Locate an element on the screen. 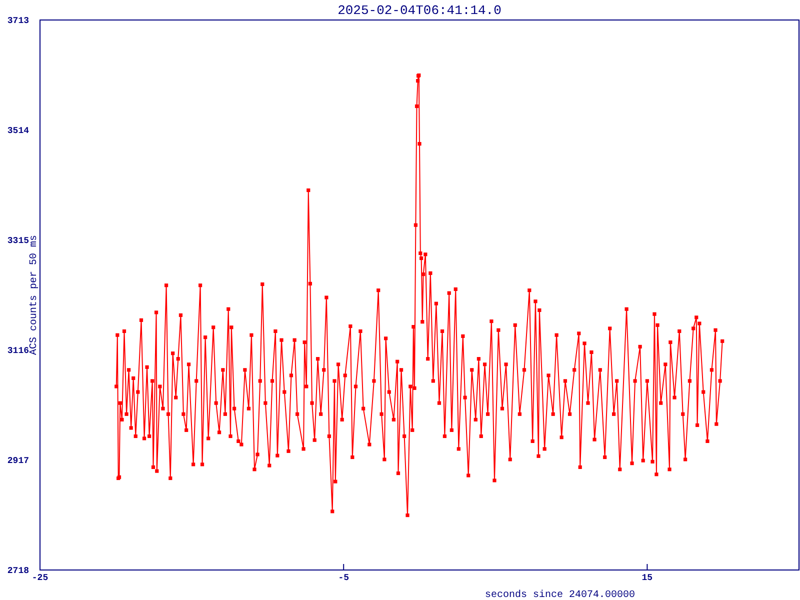  y-tick-label: 3713 is located at coordinates (18, 21).